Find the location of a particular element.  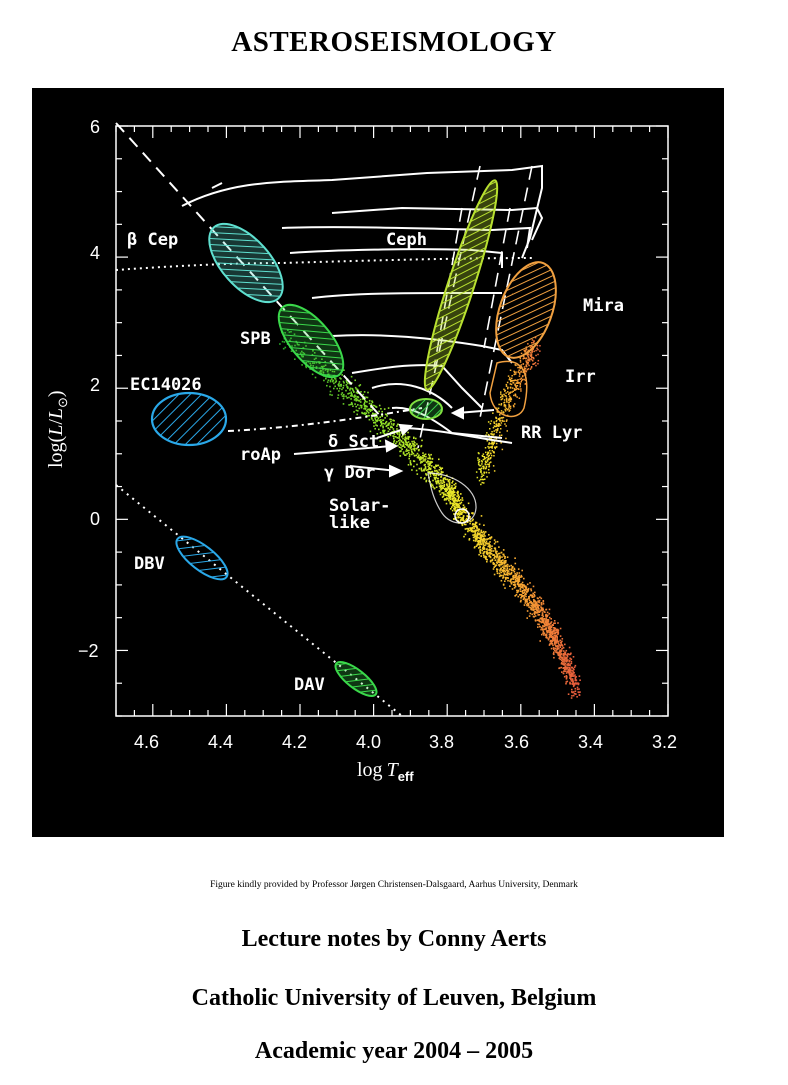

label-dav: DAV is located at coordinates (309, 685).